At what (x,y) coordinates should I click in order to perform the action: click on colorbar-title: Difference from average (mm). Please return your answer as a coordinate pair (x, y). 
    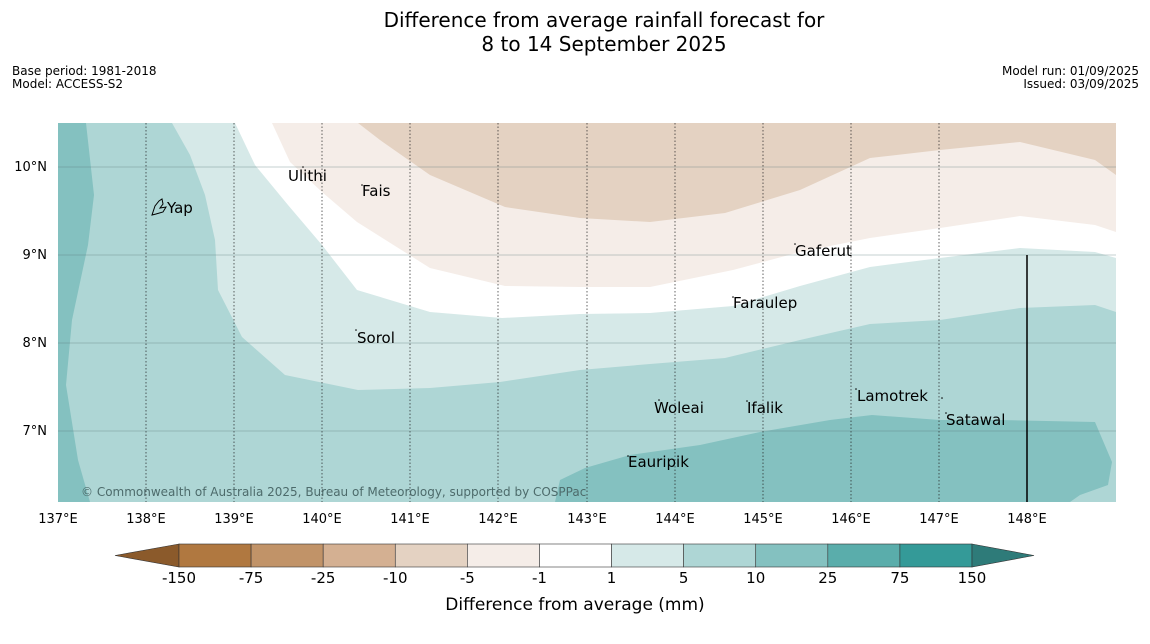
    Looking at the image, I should click on (574, 605).